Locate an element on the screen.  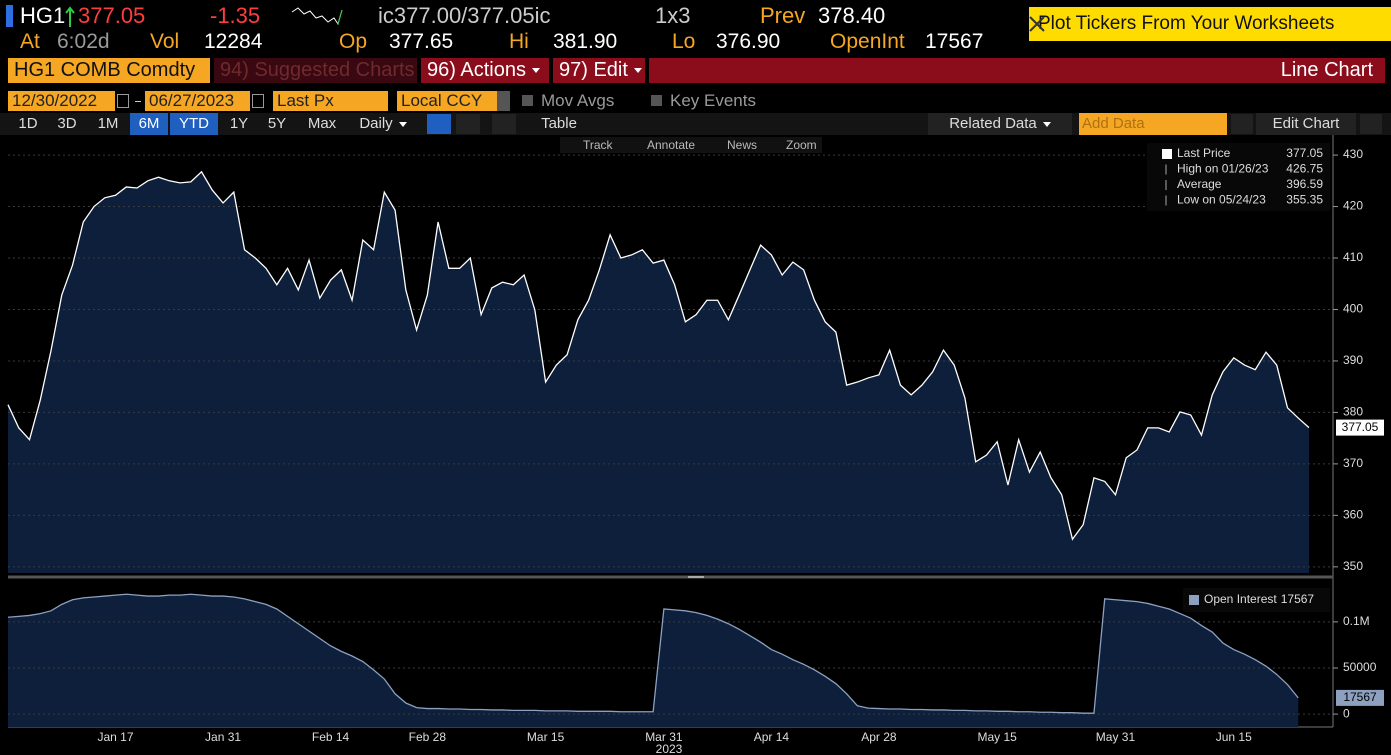
banner-text: Plot Tickers From Your Worksheets is located at coordinates (1186, 23).